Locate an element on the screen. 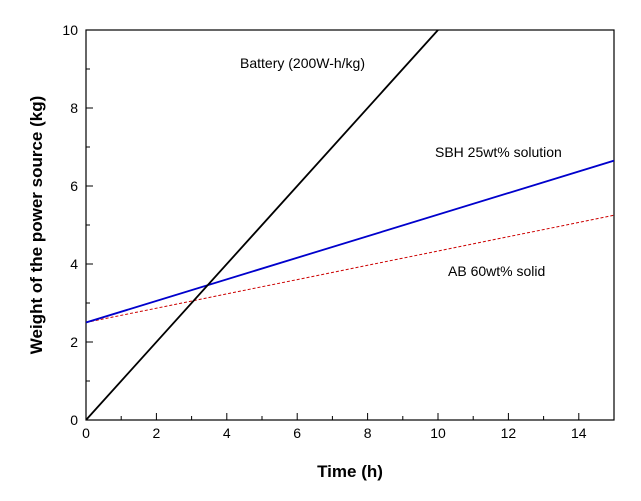 This screenshot has height=501, width=641. x-tick-label: 8 is located at coordinates (368, 433).